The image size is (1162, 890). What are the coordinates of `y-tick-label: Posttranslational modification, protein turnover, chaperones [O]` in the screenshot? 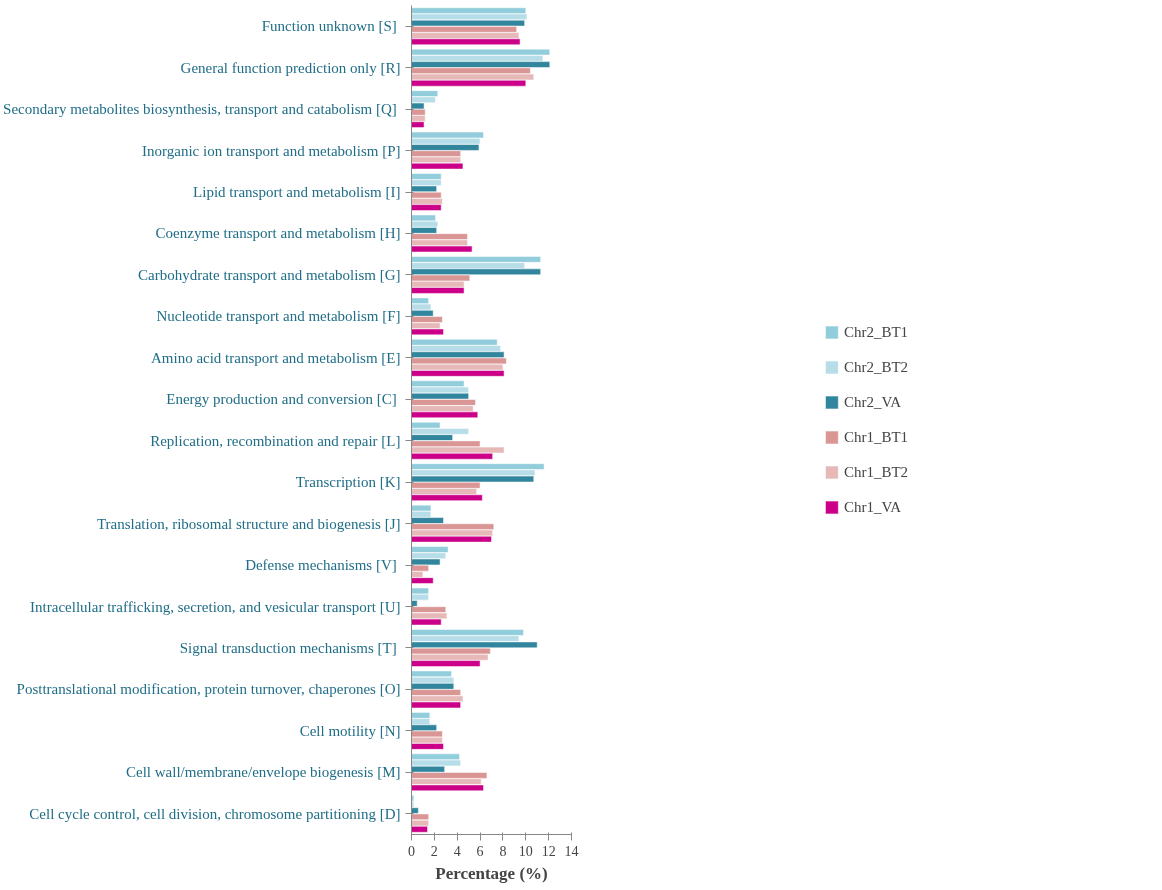 It's located at (208, 689).